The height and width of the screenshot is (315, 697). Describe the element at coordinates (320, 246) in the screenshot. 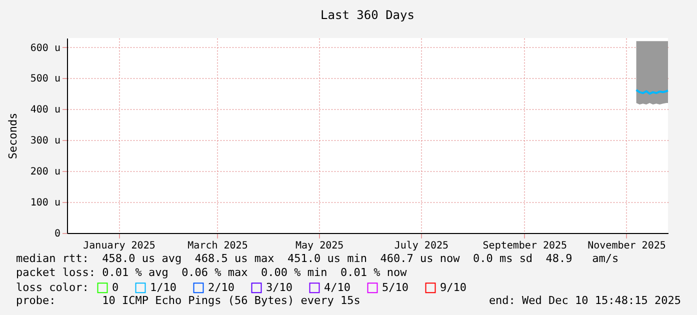

I see `x-tick-label: May 2025` at that location.